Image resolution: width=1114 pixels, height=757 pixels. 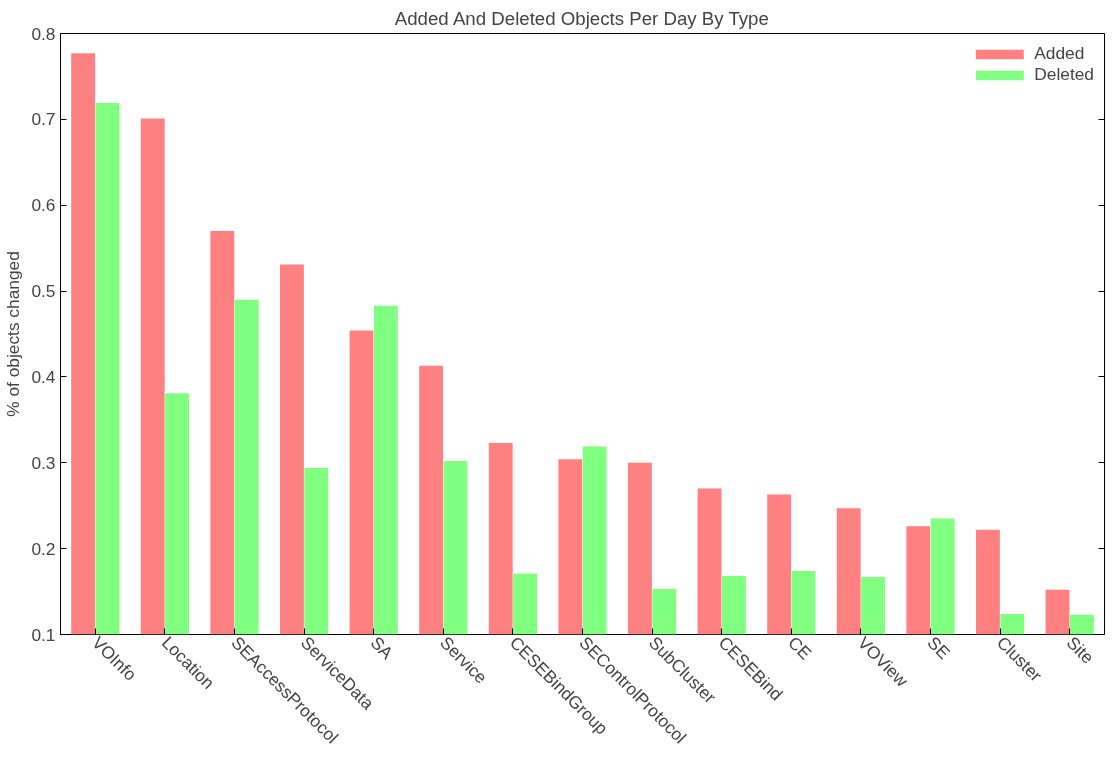 I want to click on y-tick-label: 0.2, so click(x=43, y=548).